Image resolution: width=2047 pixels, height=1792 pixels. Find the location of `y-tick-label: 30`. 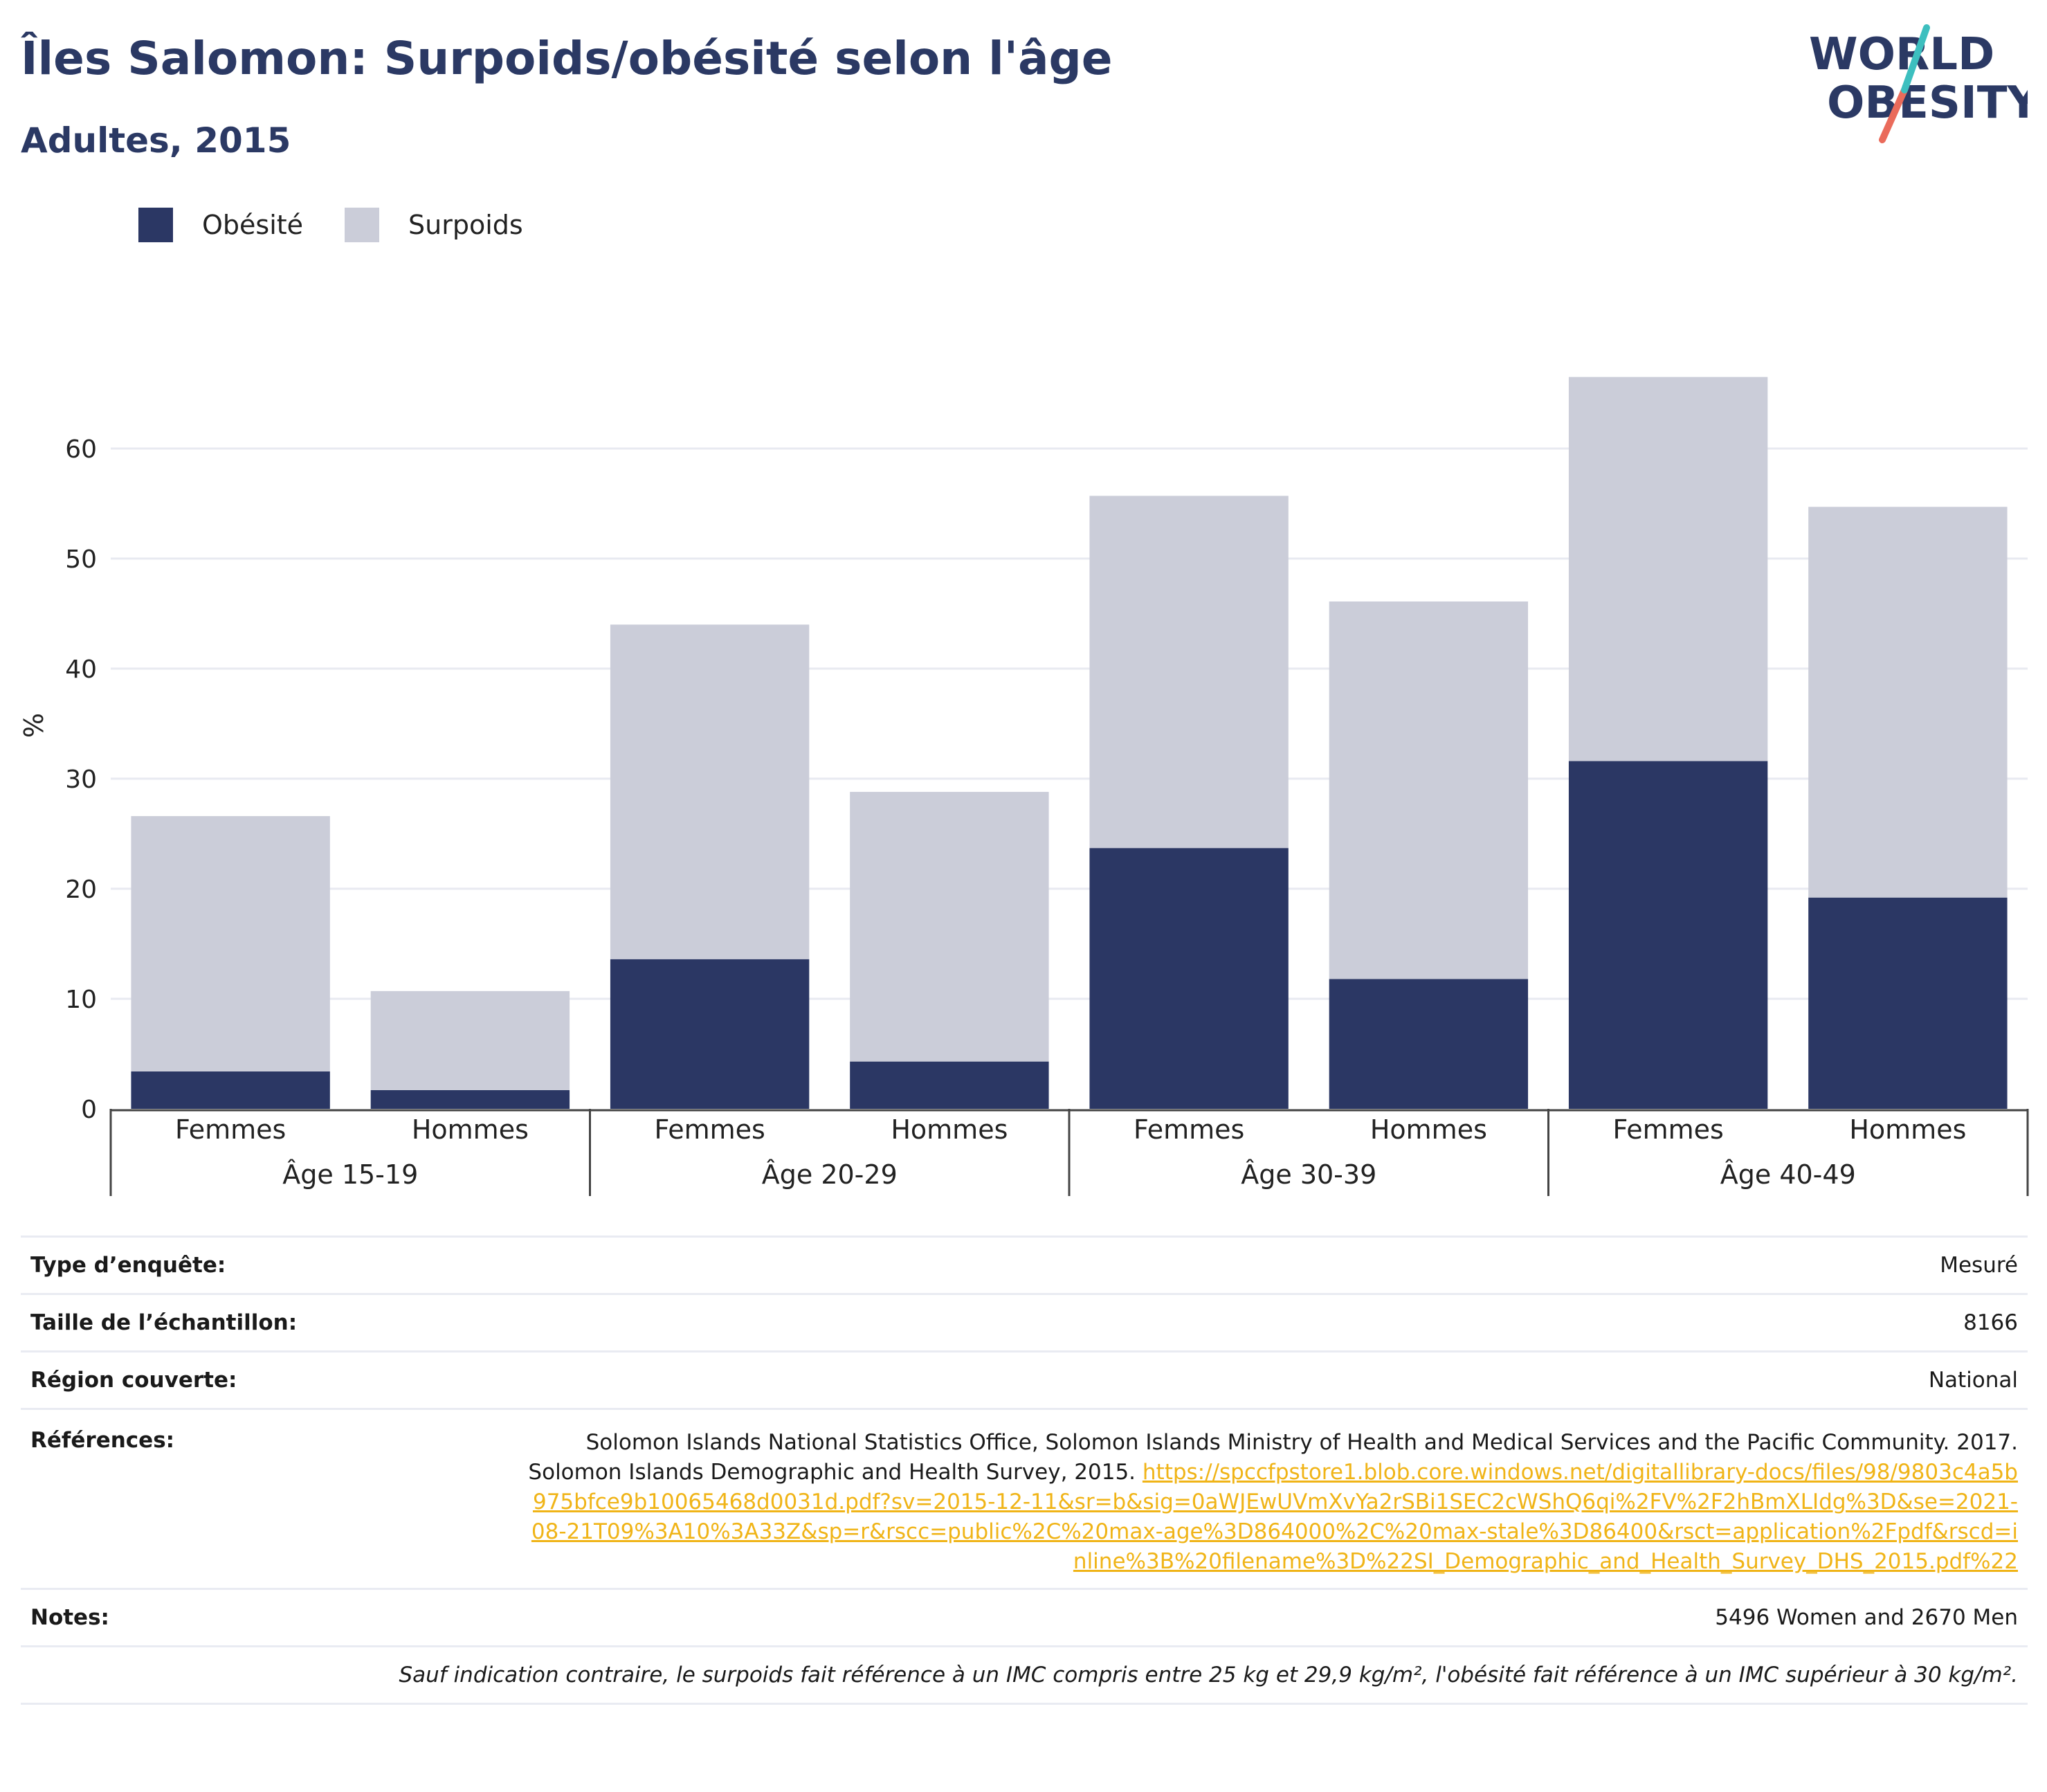

y-tick-label: 30 is located at coordinates (81, 780).